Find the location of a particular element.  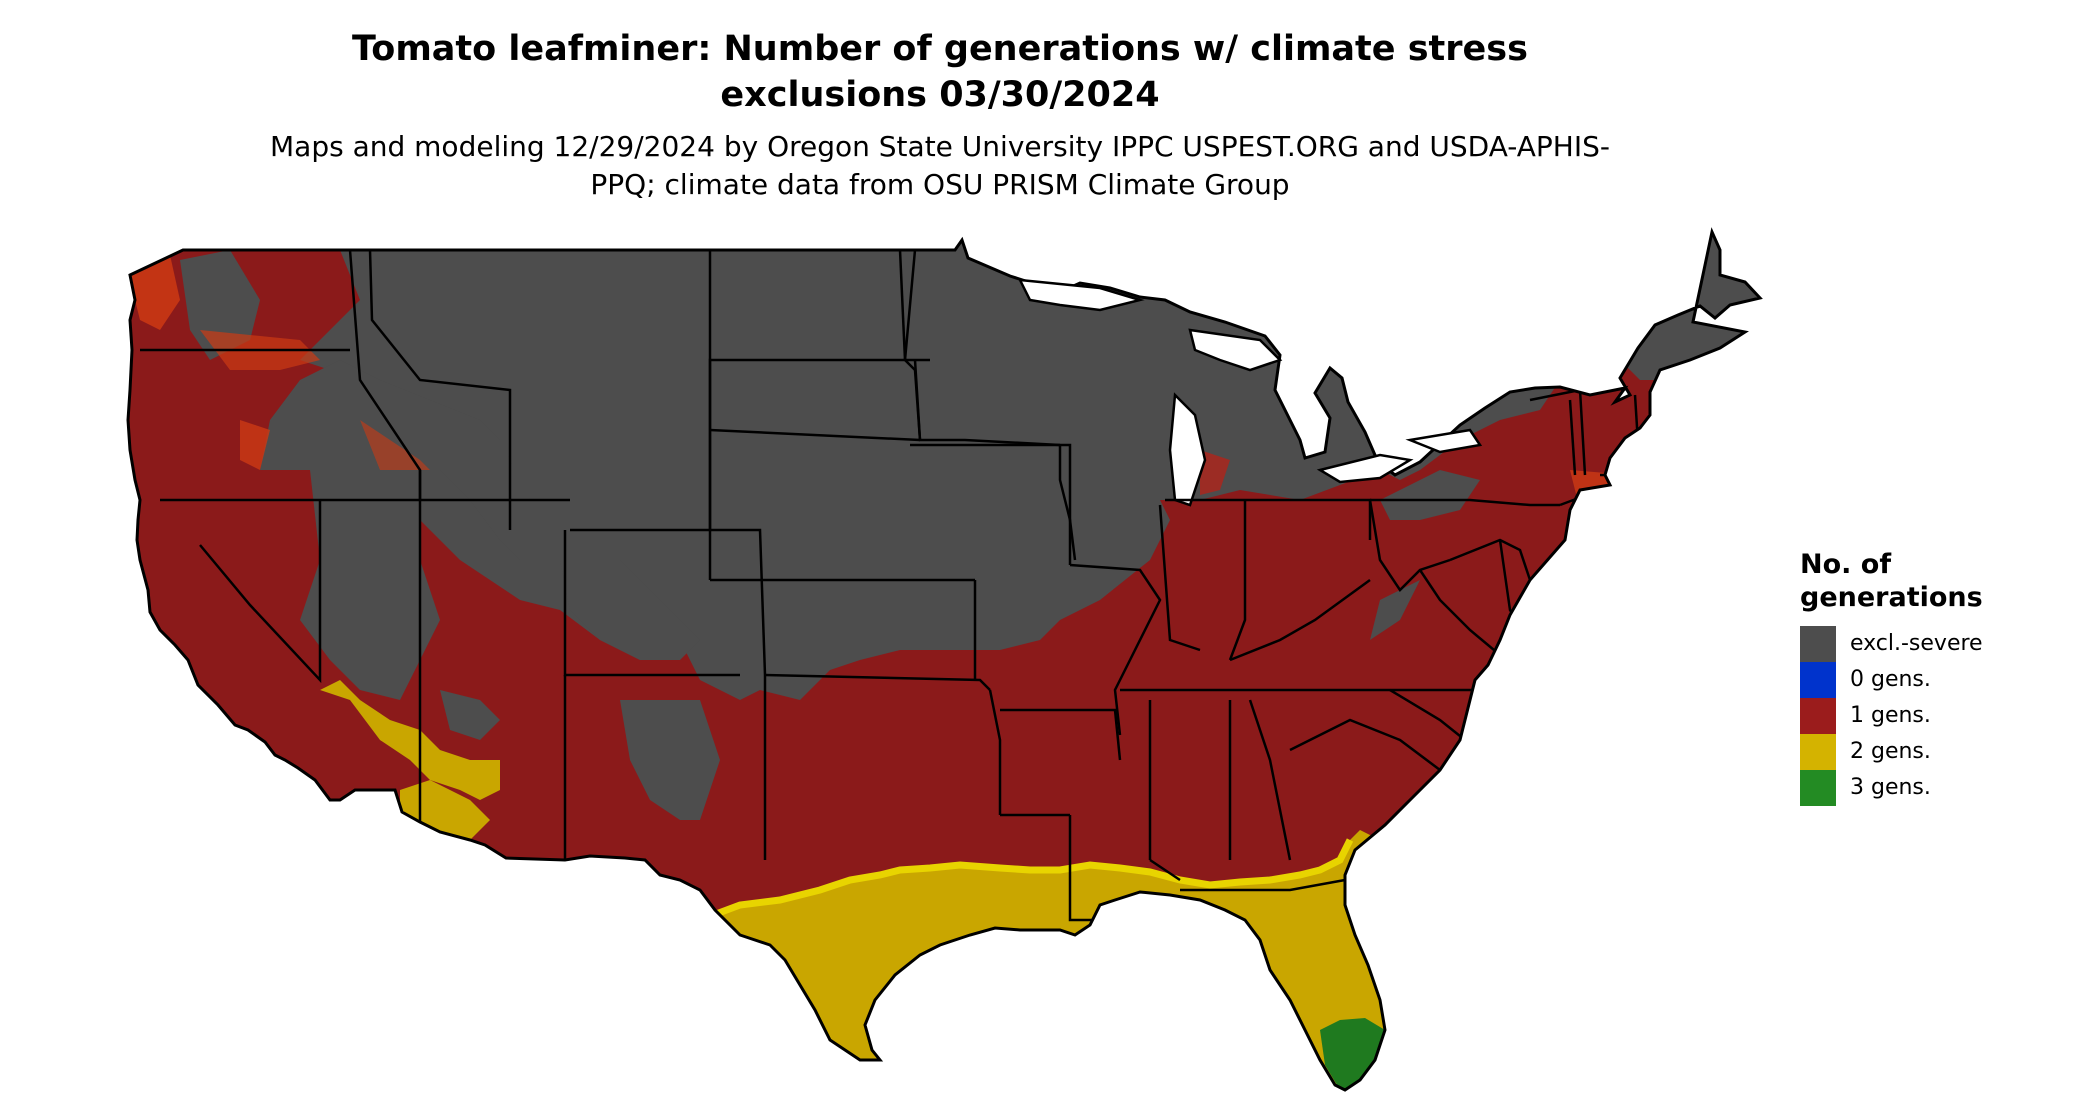

legend-item-excl-severe: excl.-severe is located at coordinates (1930, 644).